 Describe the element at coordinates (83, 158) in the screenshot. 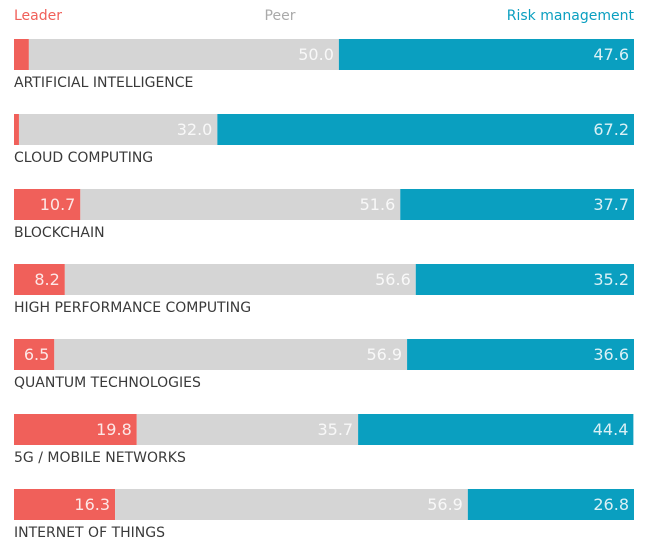

I see `category-label: CLOUD COMPUTING` at that location.